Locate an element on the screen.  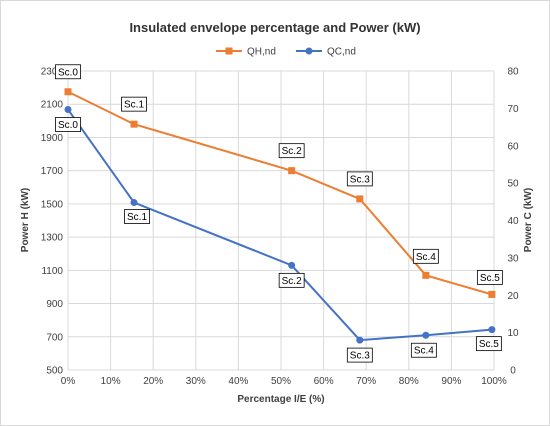
legend-item: QC,nd is located at coordinates (326, 52).